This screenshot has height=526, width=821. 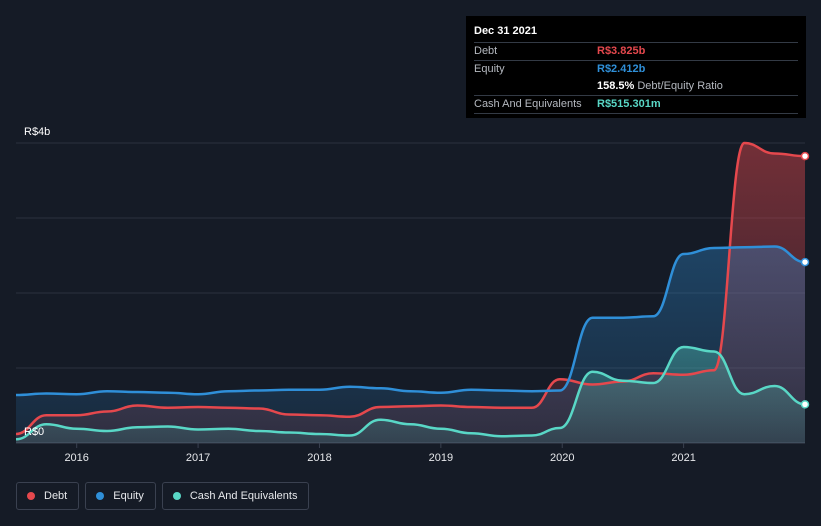 What do you see at coordinates (243, 496) in the screenshot?
I see `legend-cash-label: Cash And Equivalents` at bounding box center [243, 496].